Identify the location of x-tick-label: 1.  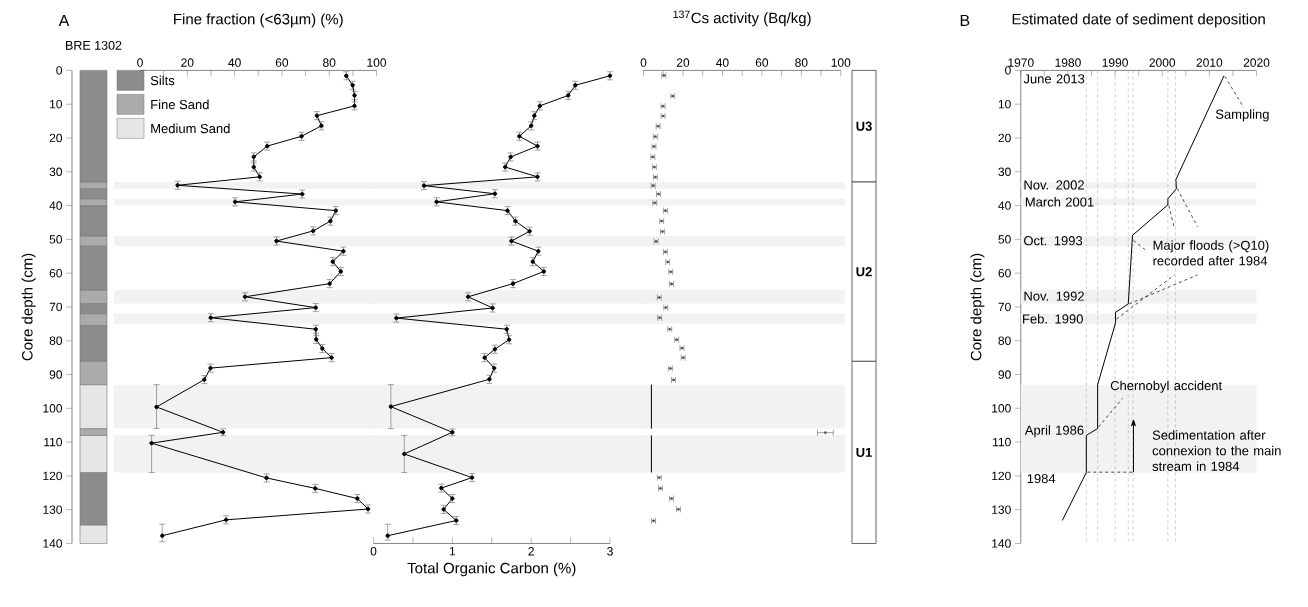
(452, 551).